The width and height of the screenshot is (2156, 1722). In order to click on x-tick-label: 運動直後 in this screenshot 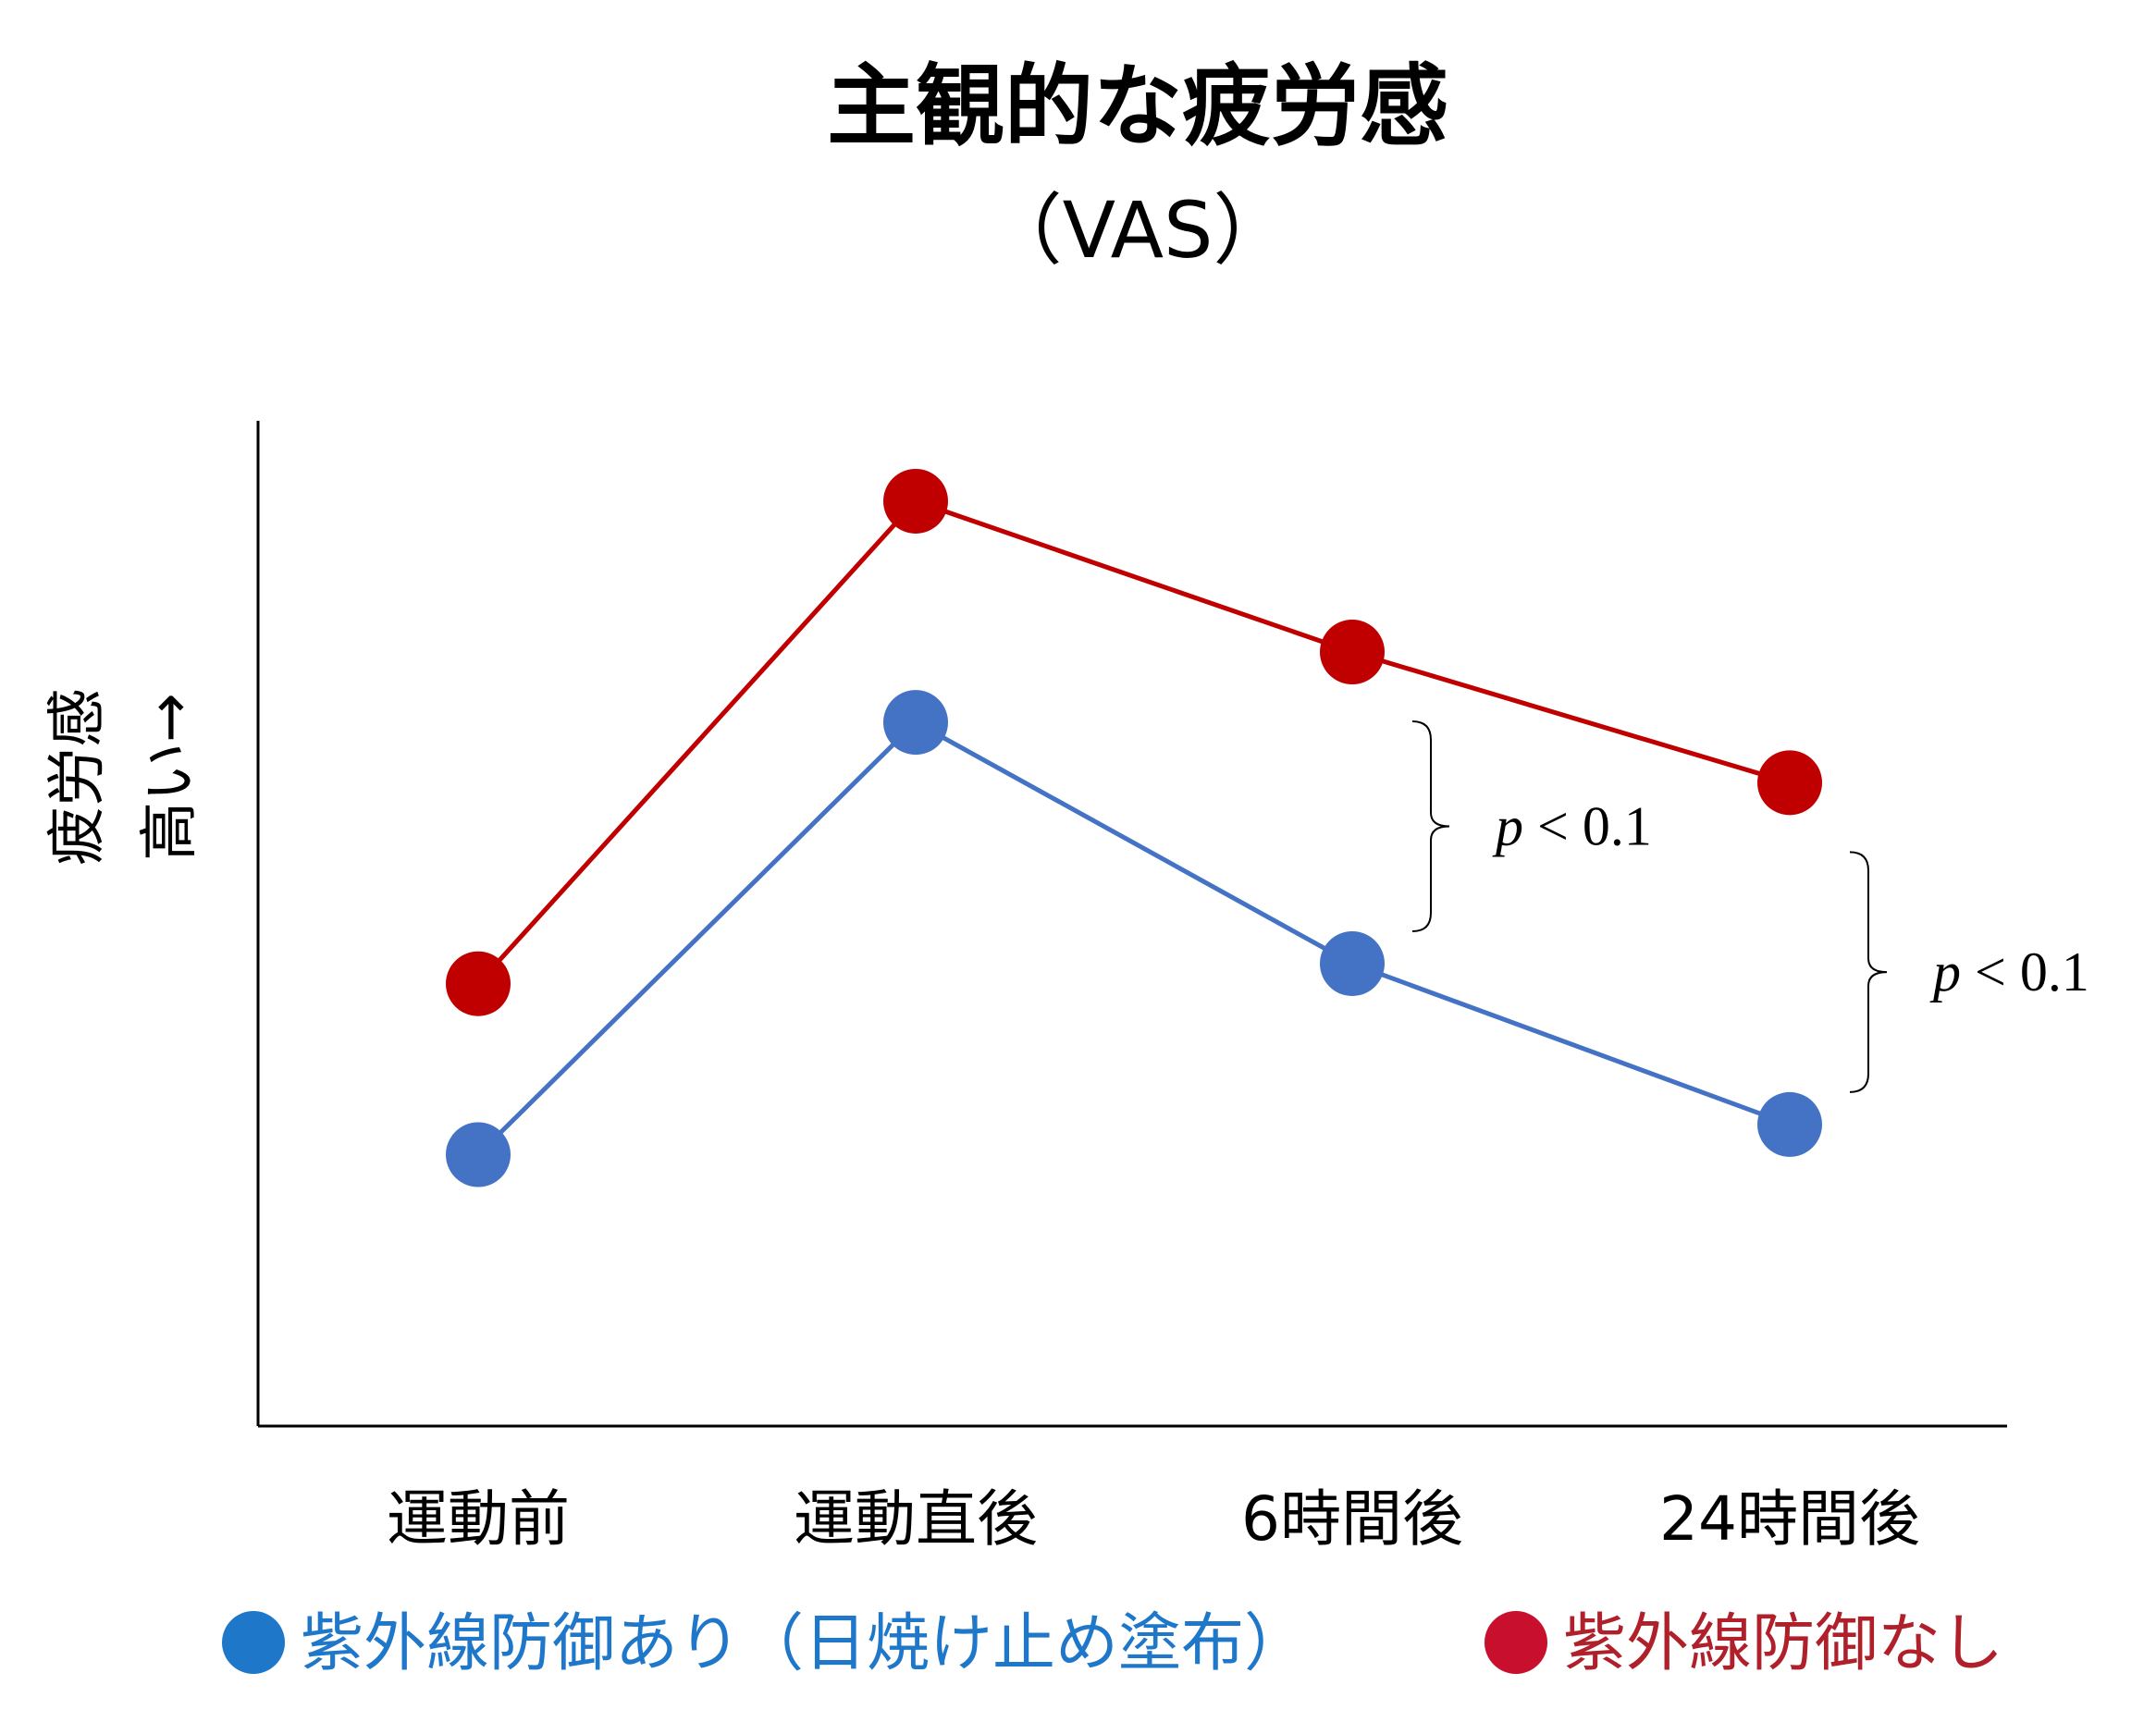, I will do `click(916, 1519)`.